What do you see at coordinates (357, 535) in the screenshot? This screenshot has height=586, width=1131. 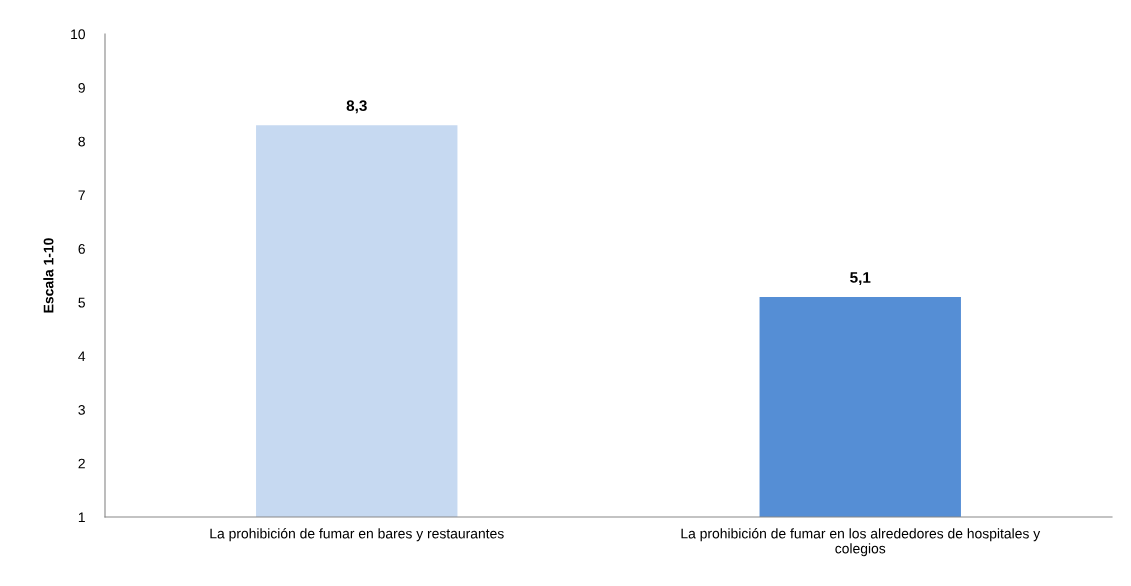 I see `x-tick-label: La prohibición de fumar en bares y restaurantes` at bounding box center [357, 535].